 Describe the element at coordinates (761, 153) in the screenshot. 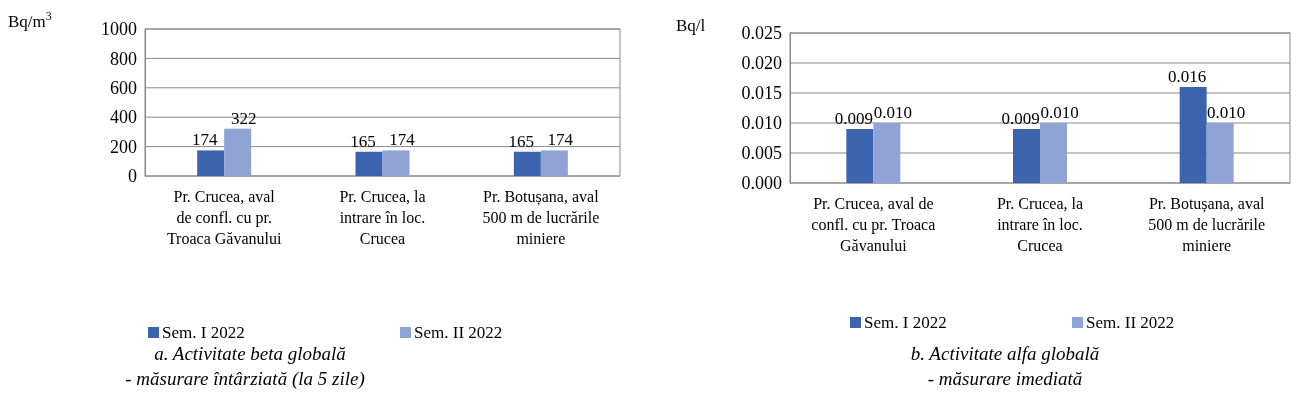

I see `y-tick-label: 0.005` at that location.